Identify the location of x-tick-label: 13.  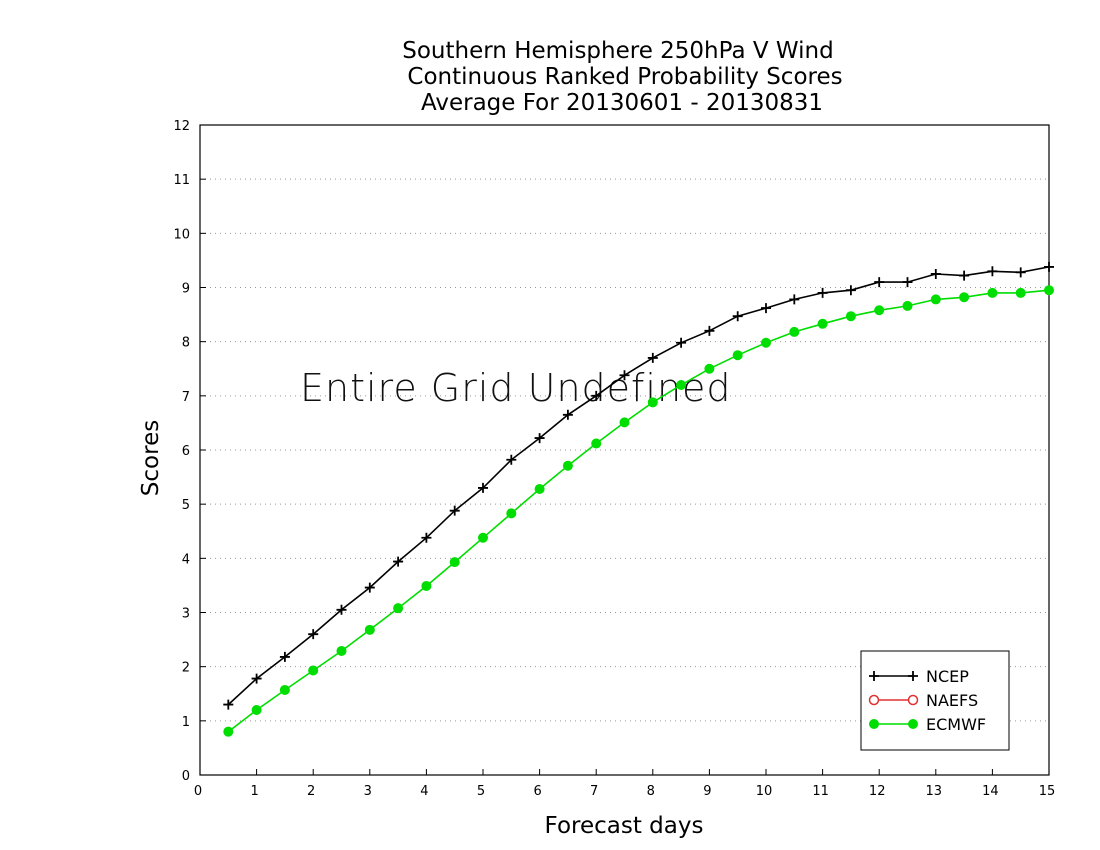
(934, 791).